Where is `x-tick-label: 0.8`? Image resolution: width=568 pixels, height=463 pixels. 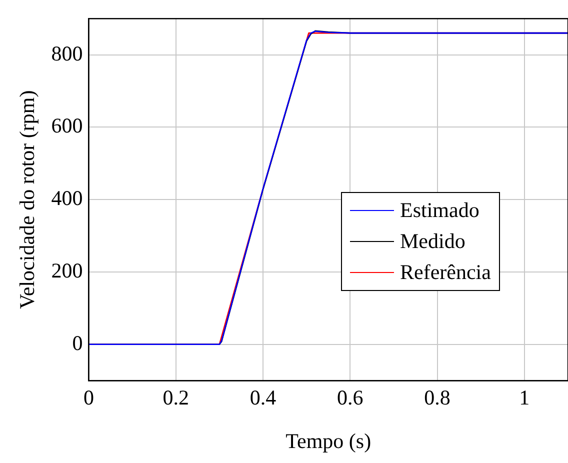 x-tick-label: 0.8 is located at coordinates (437, 398).